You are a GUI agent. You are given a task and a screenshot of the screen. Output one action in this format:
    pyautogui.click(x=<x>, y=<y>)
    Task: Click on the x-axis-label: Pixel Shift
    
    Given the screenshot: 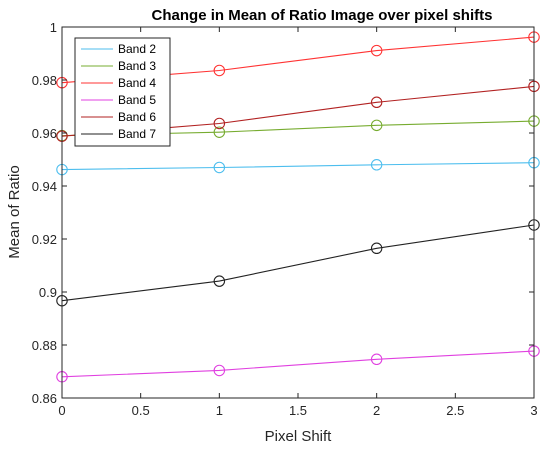 What is the action you would take?
    pyautogui.click(x=299, y=436)
    